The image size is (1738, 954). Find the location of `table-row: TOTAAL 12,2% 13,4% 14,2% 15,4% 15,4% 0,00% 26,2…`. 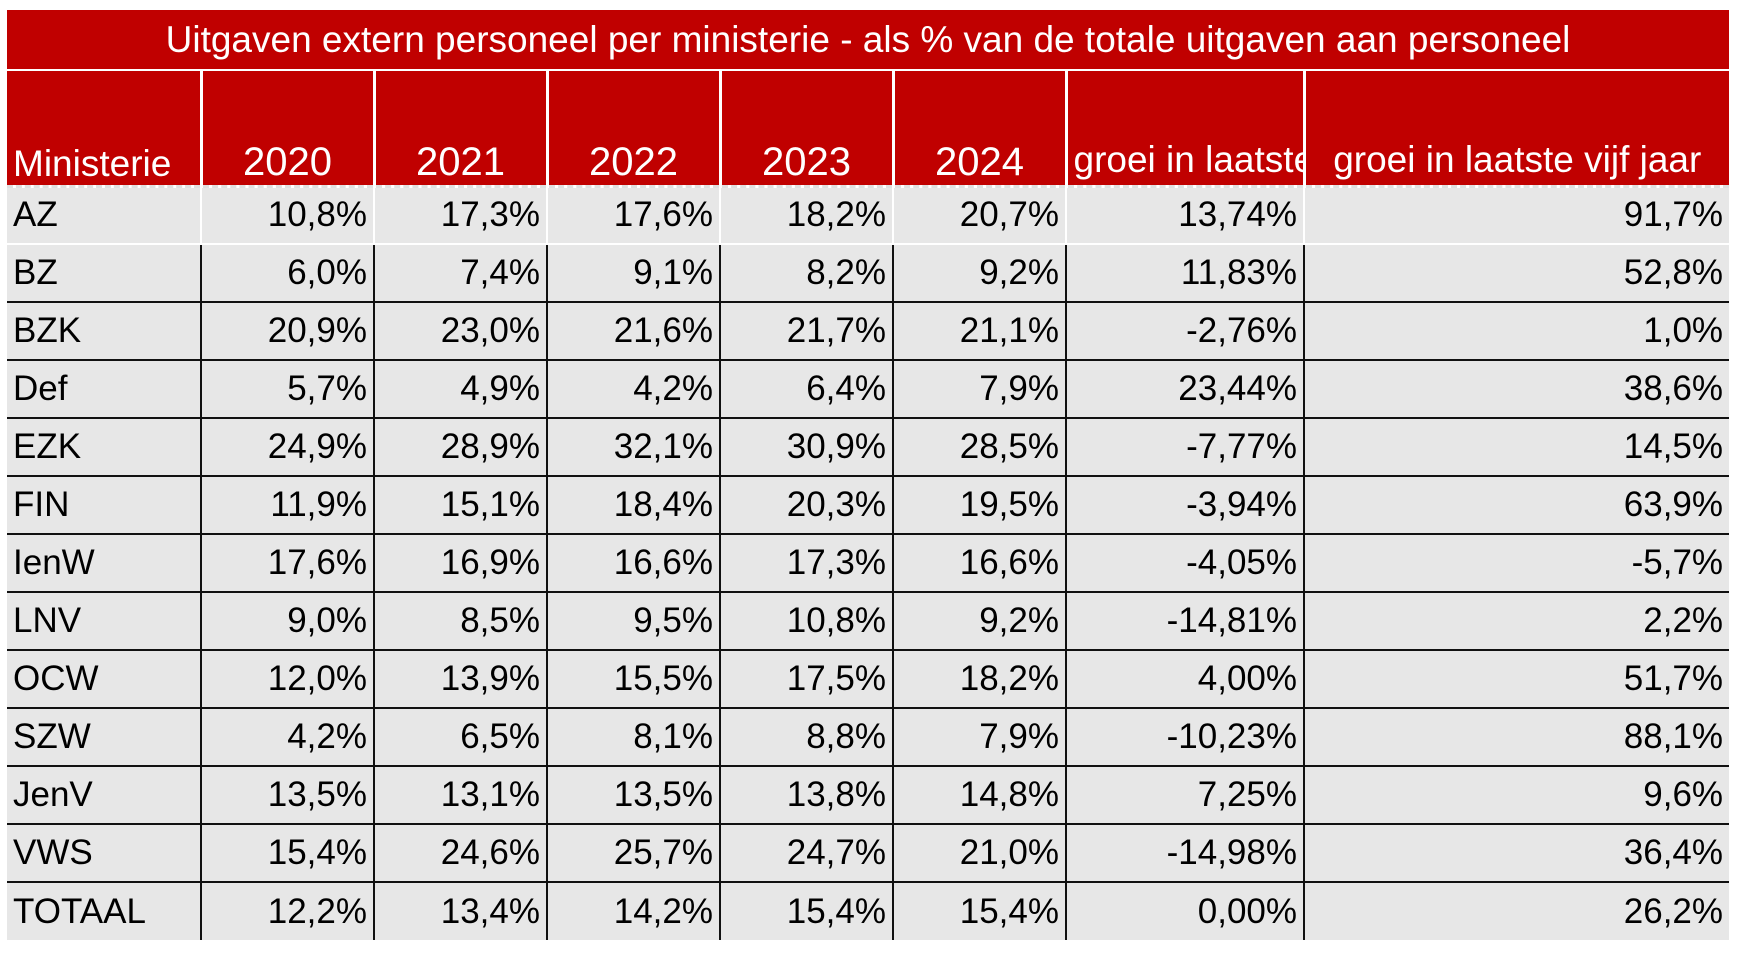

table-row: TOTAAL 12,2% 13,4% 14,2% 15,4% 15,4% 0,00% 26,2… is located at coordinates (868, 911).